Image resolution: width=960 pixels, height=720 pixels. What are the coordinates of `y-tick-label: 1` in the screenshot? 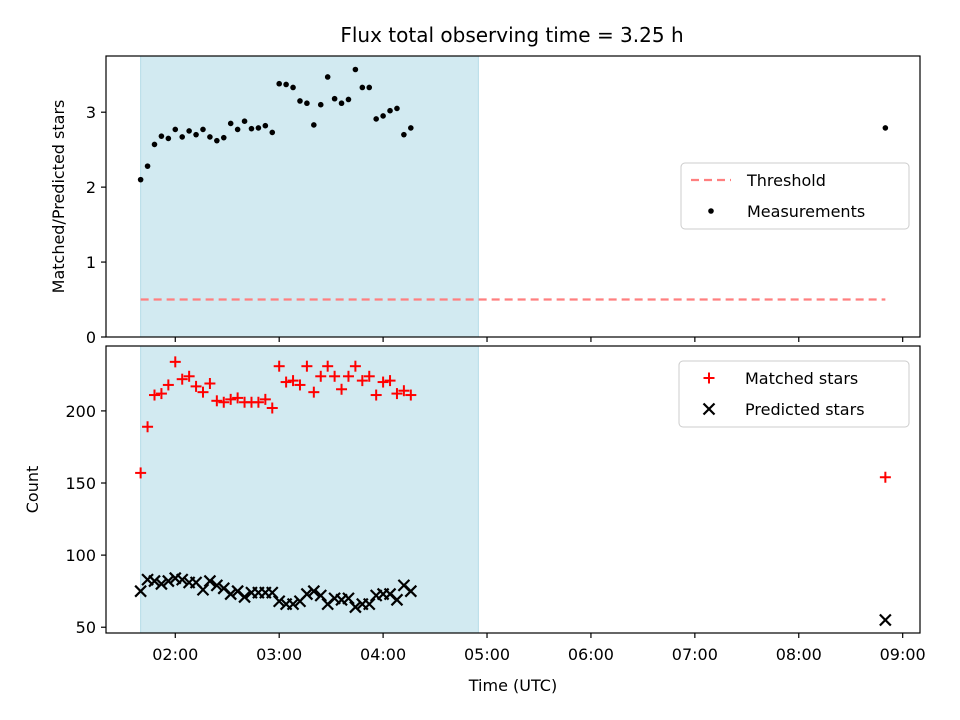 It's located at (91, 262).